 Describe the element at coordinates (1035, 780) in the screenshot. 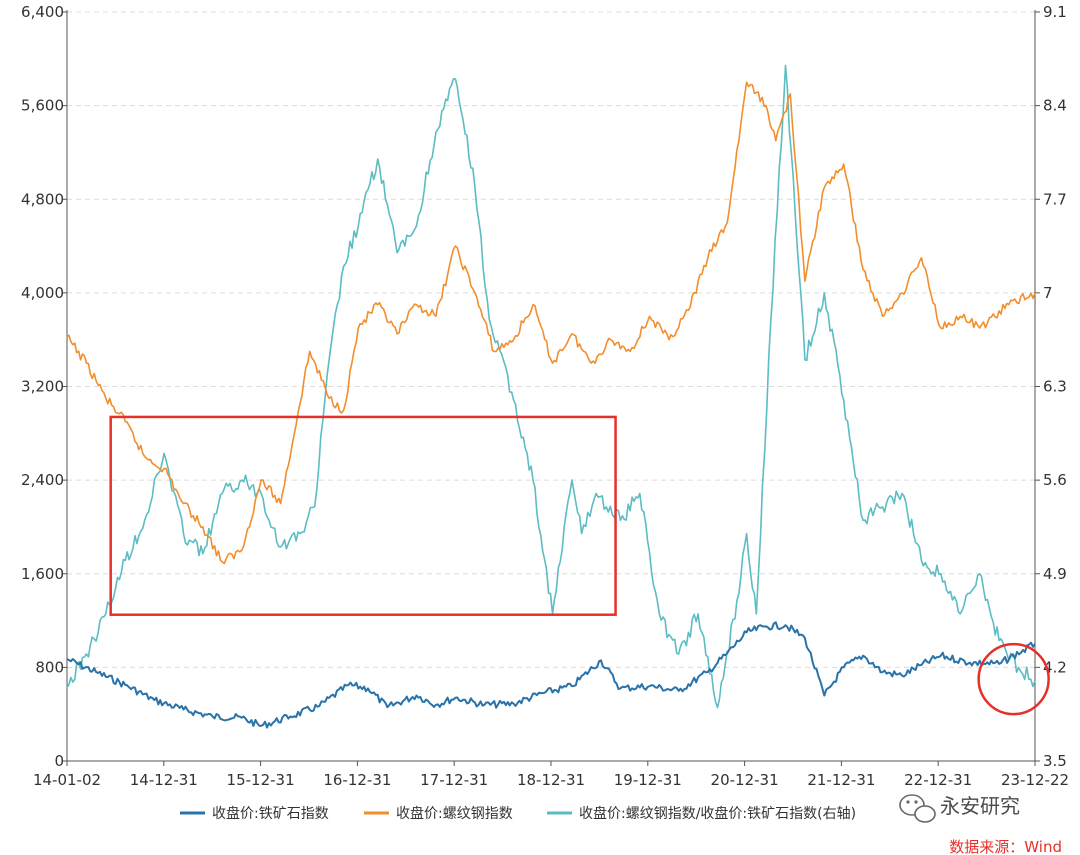

I see `x-tick-label: 23-12-22` at that location.